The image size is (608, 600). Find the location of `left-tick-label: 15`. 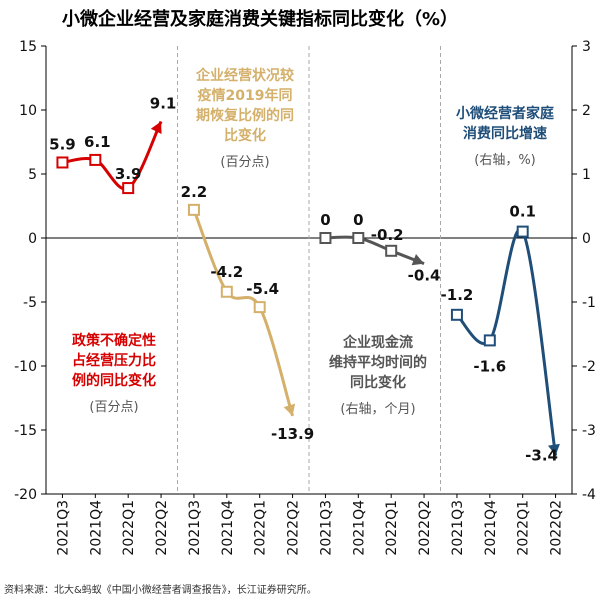

left-tick-label: 15 is located at coordinates (28, 47).